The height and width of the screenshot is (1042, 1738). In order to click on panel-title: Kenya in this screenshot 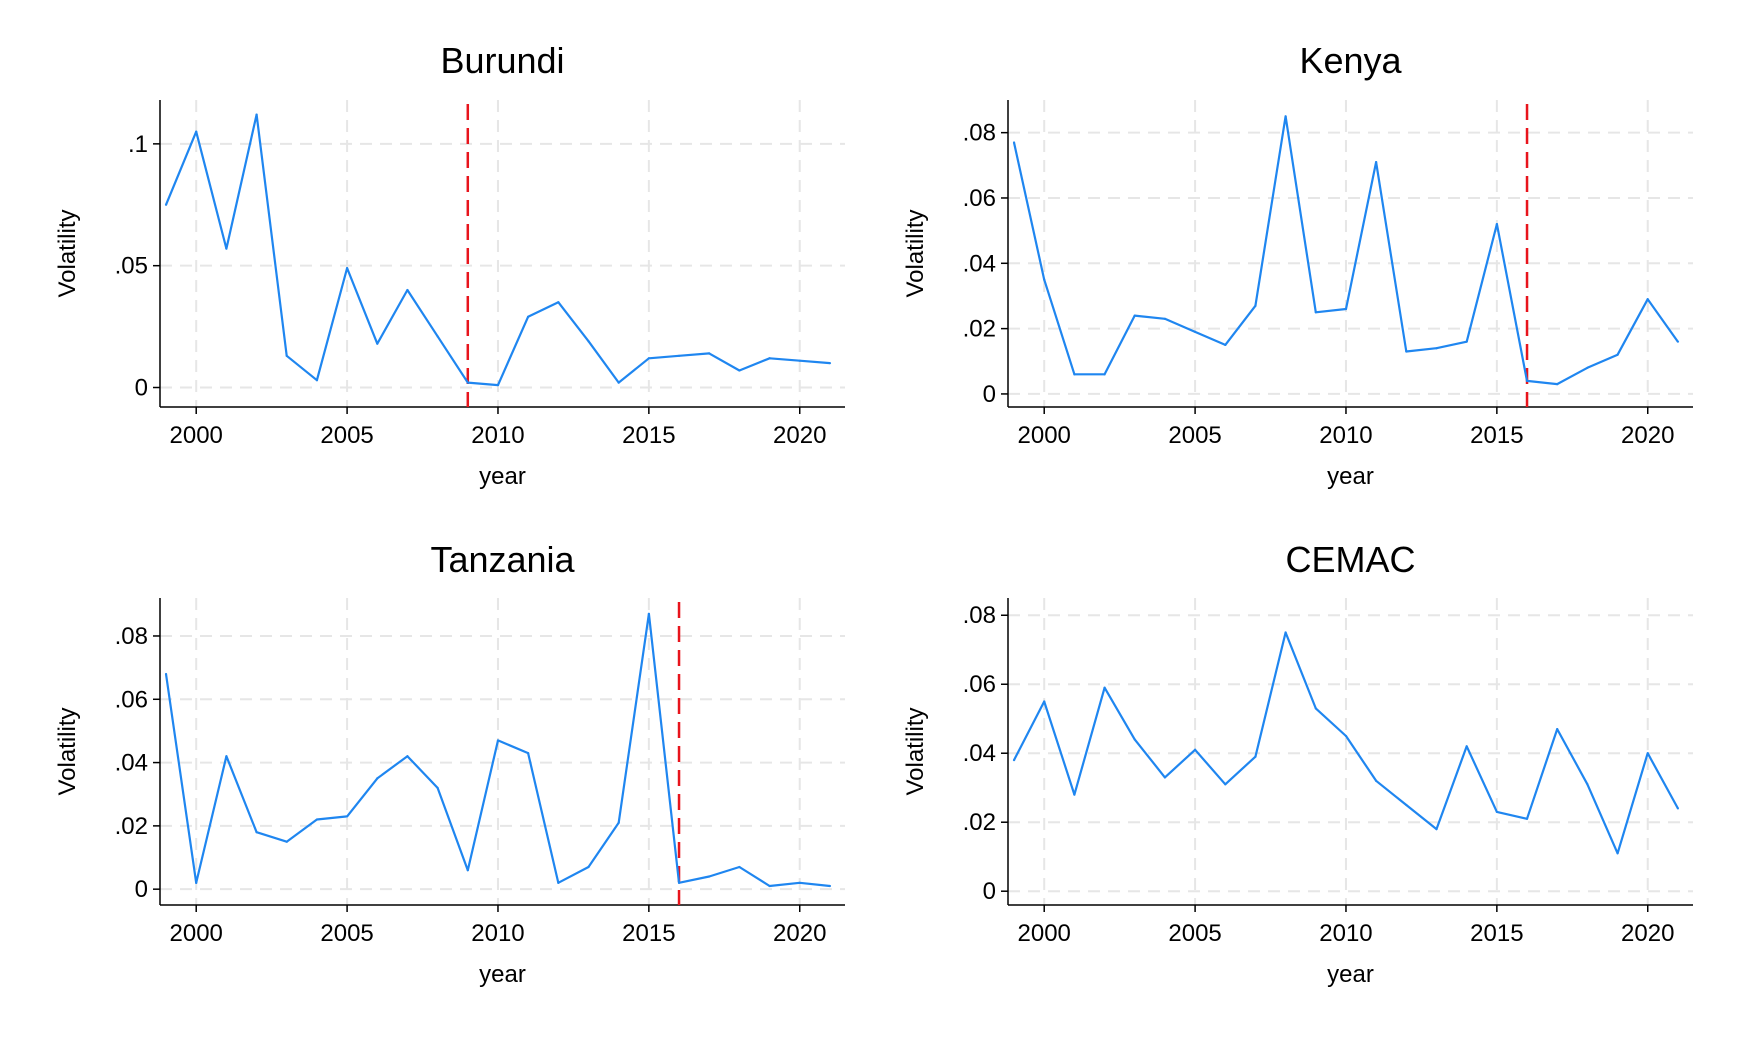, I will do `click(1350, 60)`.